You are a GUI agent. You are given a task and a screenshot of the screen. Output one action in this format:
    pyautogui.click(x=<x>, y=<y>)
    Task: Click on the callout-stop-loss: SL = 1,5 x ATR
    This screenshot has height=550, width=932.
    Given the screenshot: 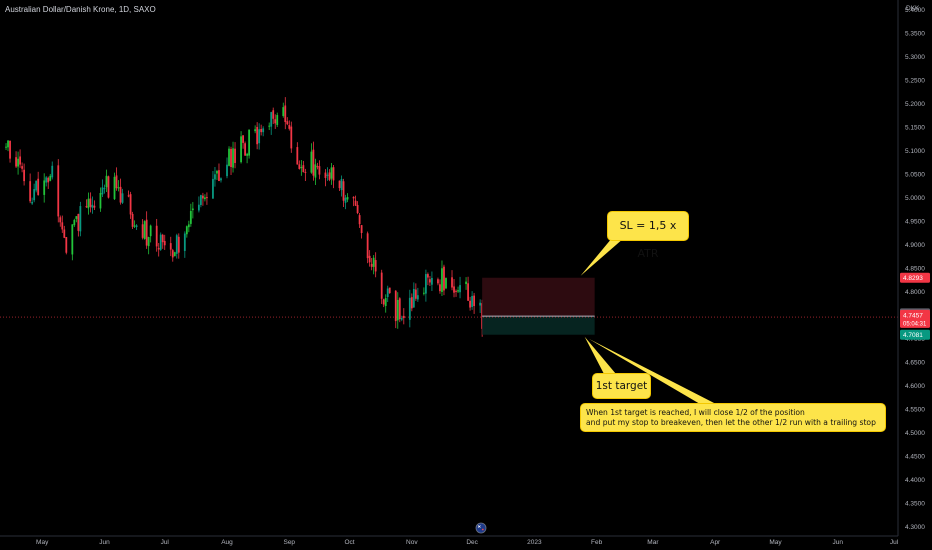 What is the action you would take?
    pyautogui.click(x=648, y=235)
    